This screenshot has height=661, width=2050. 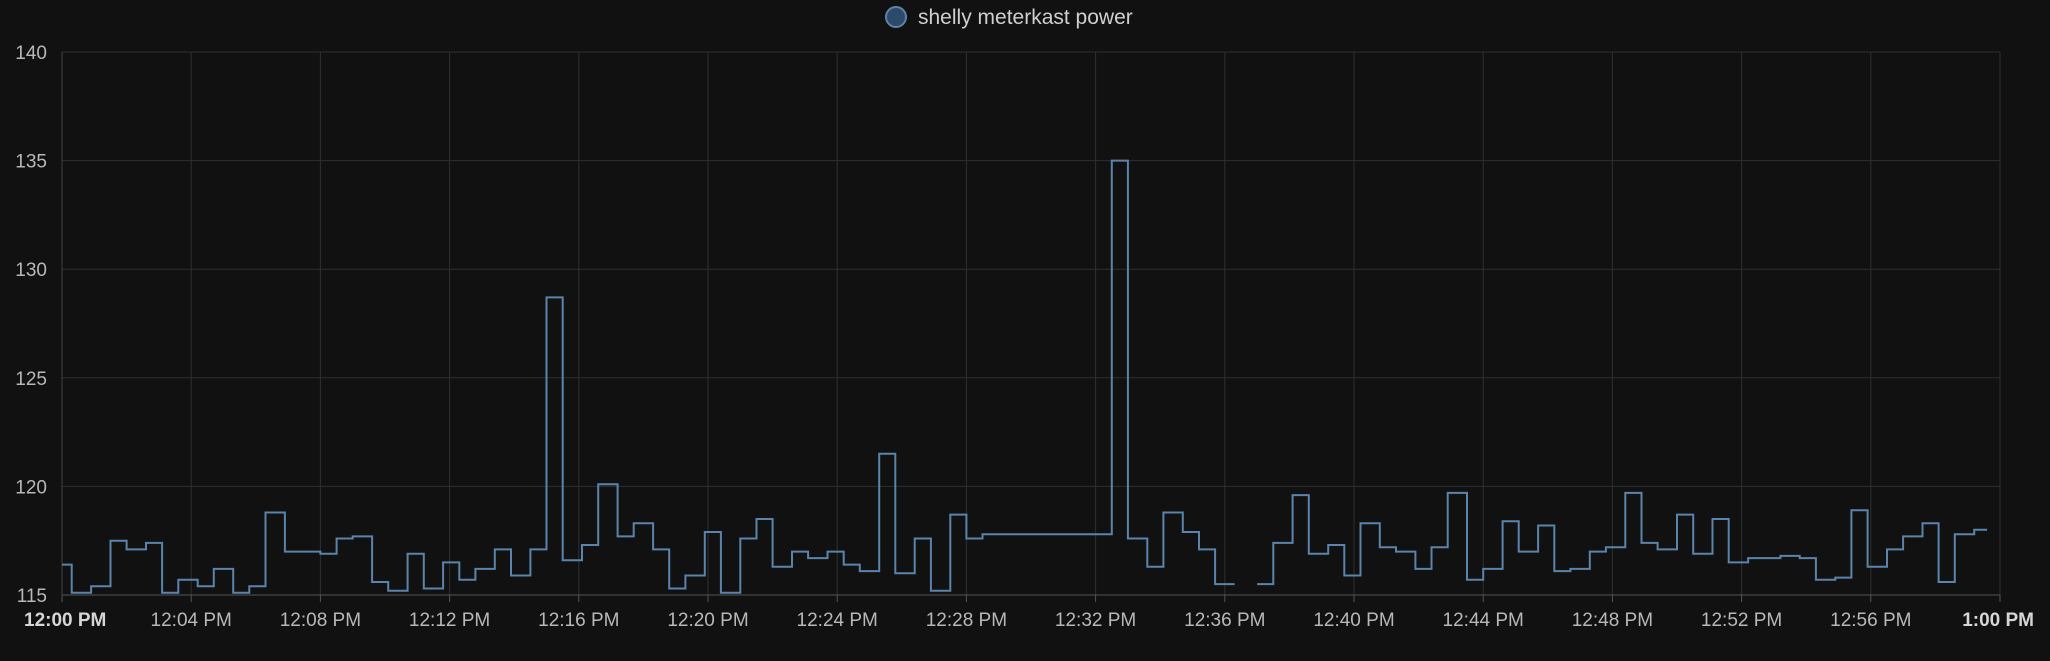 What do you see at coordinates (578, 620) in the screenshot?
I see `x-tick-label: 12:16 PM` at bounding box center [578, 620].